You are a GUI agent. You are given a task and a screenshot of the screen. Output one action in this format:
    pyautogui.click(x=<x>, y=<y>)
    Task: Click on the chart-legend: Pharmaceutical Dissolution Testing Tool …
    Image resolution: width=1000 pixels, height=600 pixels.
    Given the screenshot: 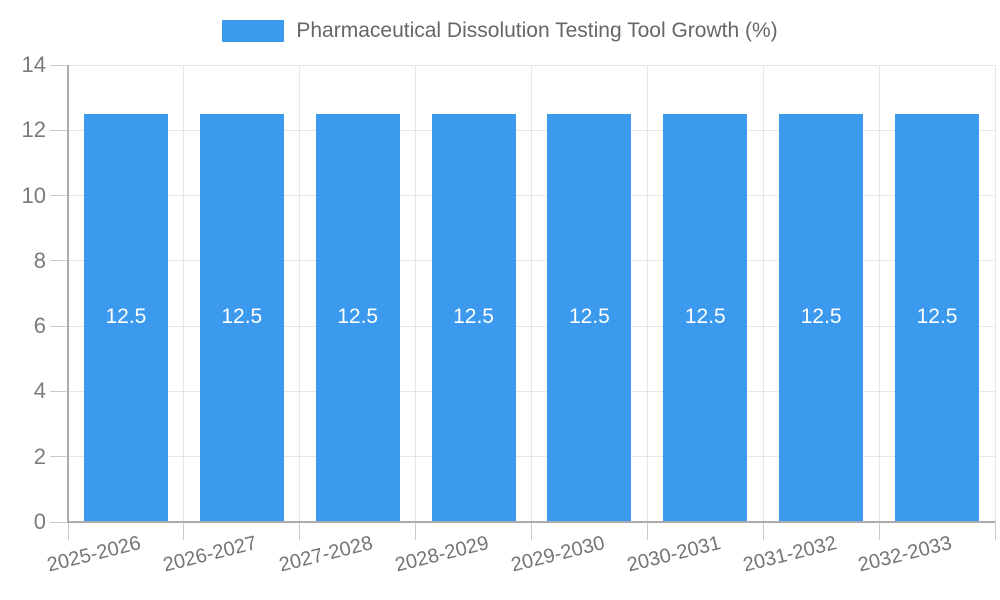 What is the action you would take?
    pyautogui.click(x=500, y=31)
    